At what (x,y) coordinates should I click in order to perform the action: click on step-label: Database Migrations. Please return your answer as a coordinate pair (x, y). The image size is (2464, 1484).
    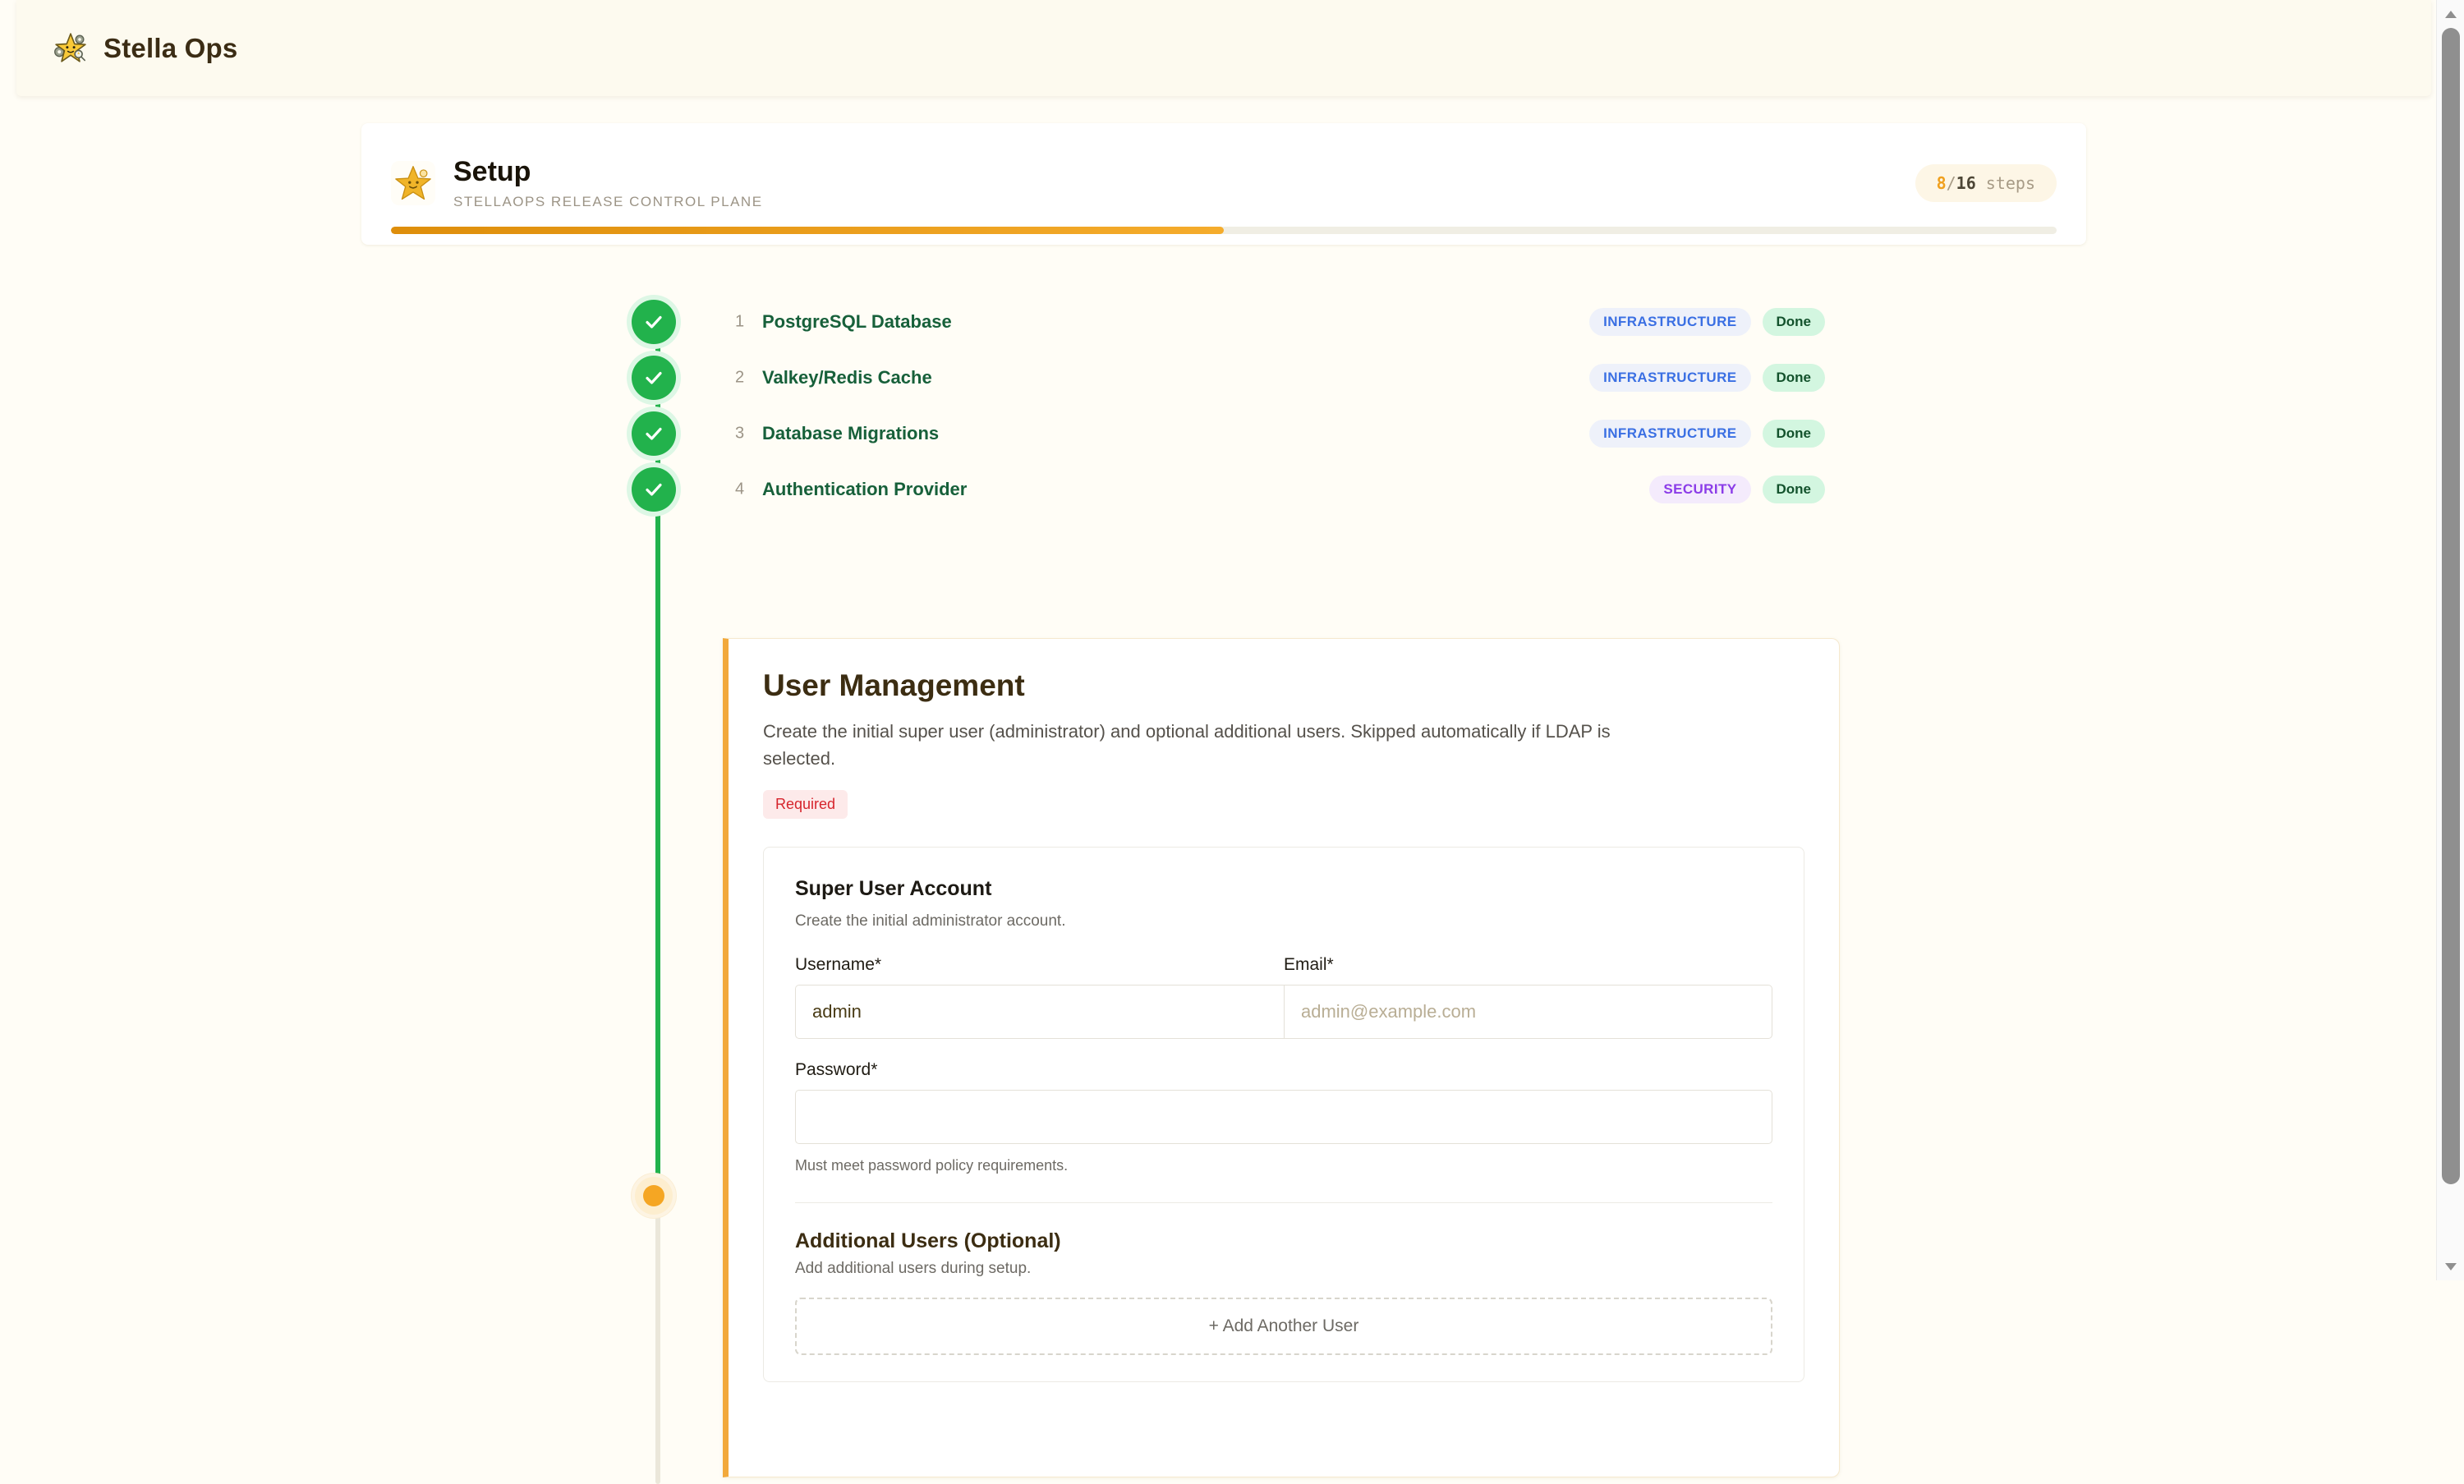
    Looking at the image, I should click on (851, 433).